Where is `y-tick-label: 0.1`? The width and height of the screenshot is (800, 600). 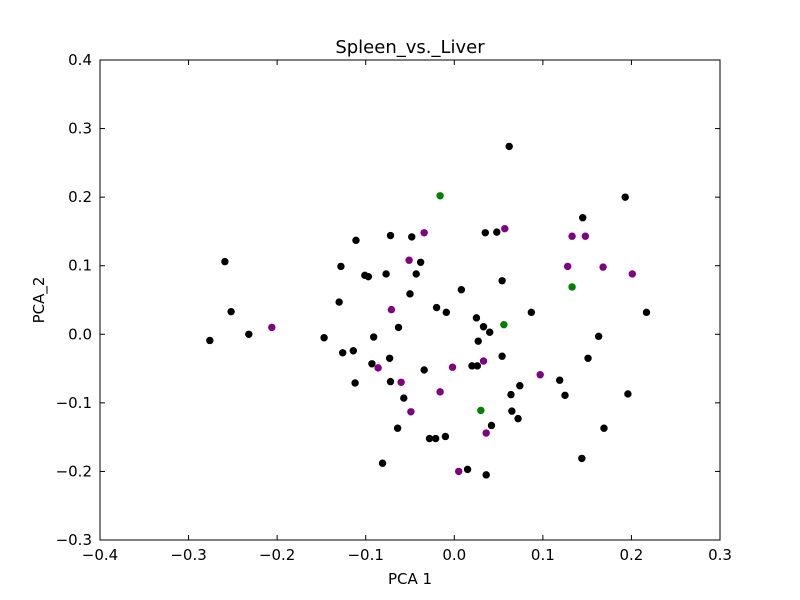
y-tick-label: 0.1 is located at coordinates (80, 266).